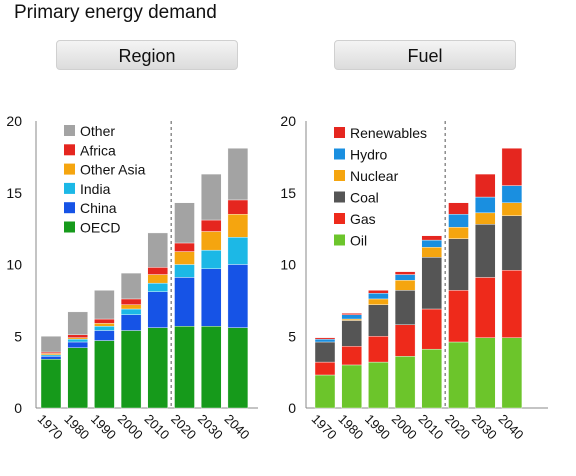  What do you see at coordinates (95, 189) in the screenshot?
I see `region-legend-label: India` at bounding box center [95, 189].